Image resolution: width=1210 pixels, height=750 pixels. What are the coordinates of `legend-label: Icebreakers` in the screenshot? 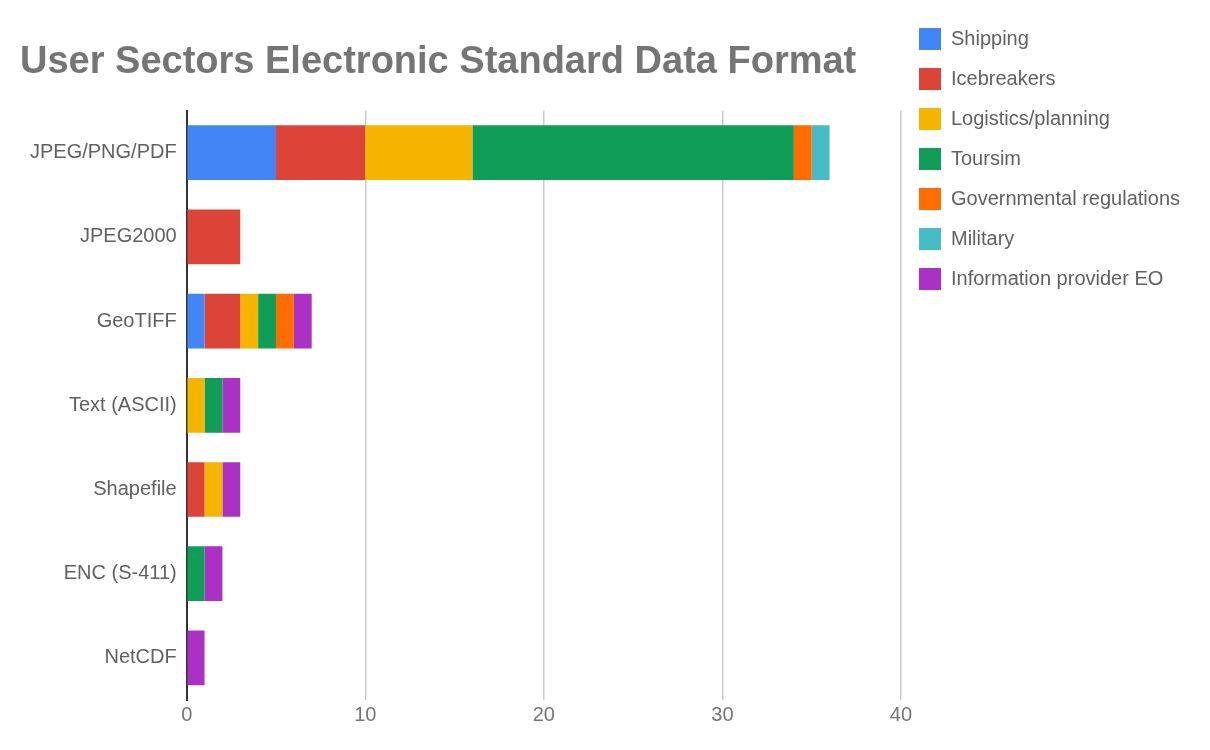 It's located at (1003, 77).